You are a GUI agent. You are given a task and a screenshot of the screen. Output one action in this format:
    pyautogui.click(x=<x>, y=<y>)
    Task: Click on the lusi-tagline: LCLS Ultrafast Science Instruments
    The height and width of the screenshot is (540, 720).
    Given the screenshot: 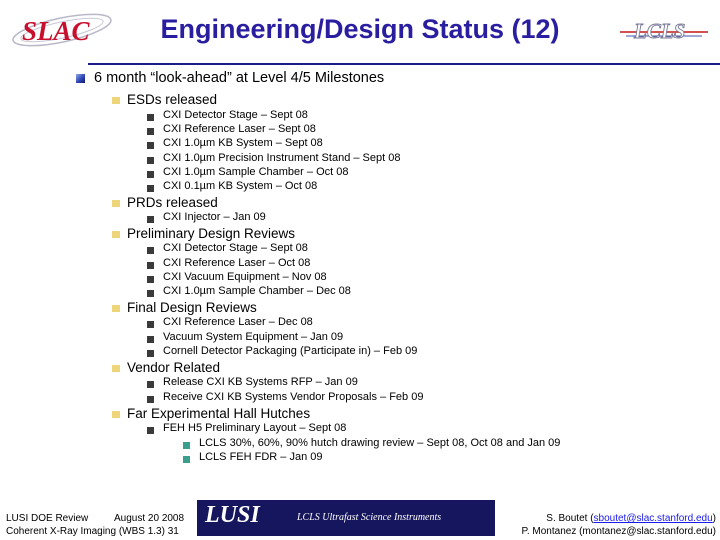 What is the action you would take?
    pyautogui.click(x=369, y=517)
    